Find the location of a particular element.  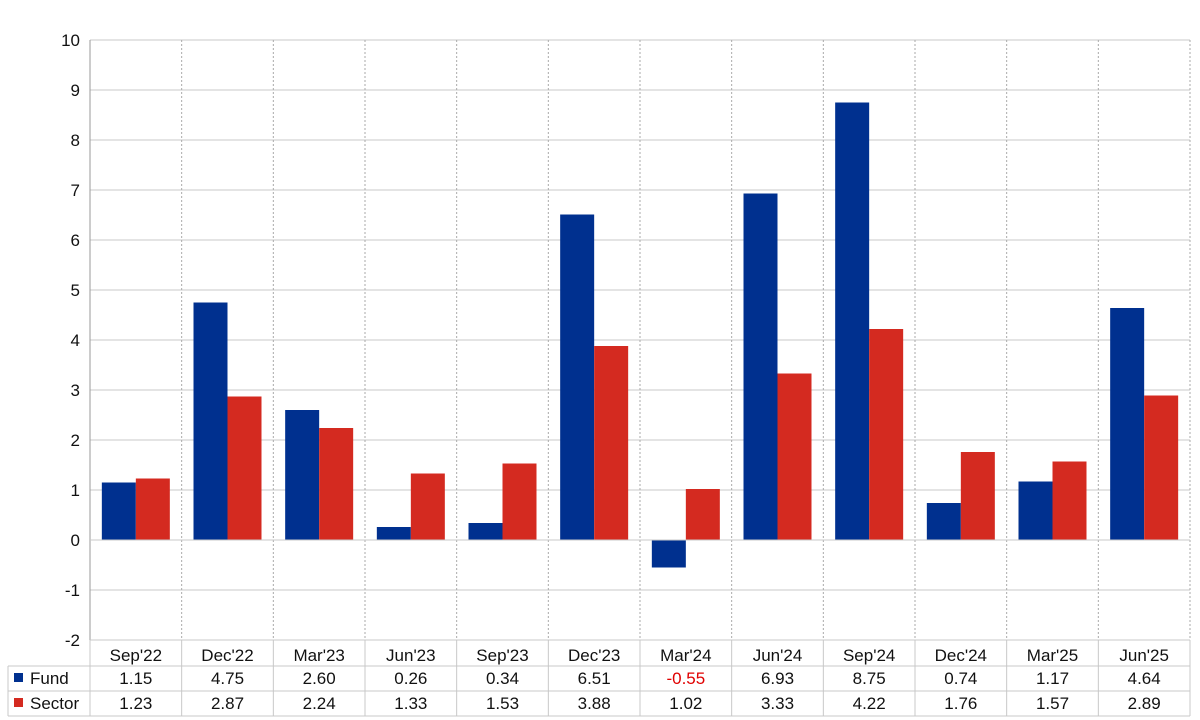

x-category-label: Dec'23 is located at coordinates (594, 655).